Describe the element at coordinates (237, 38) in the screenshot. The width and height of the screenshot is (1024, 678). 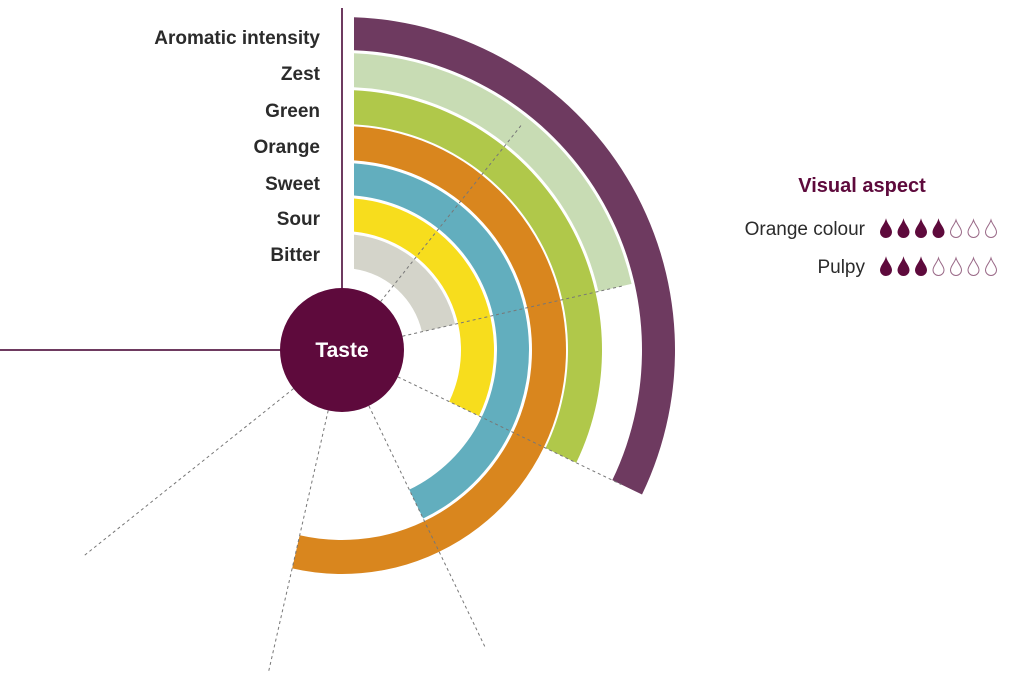
I see `category-label: Aromatic intensity` at that location.